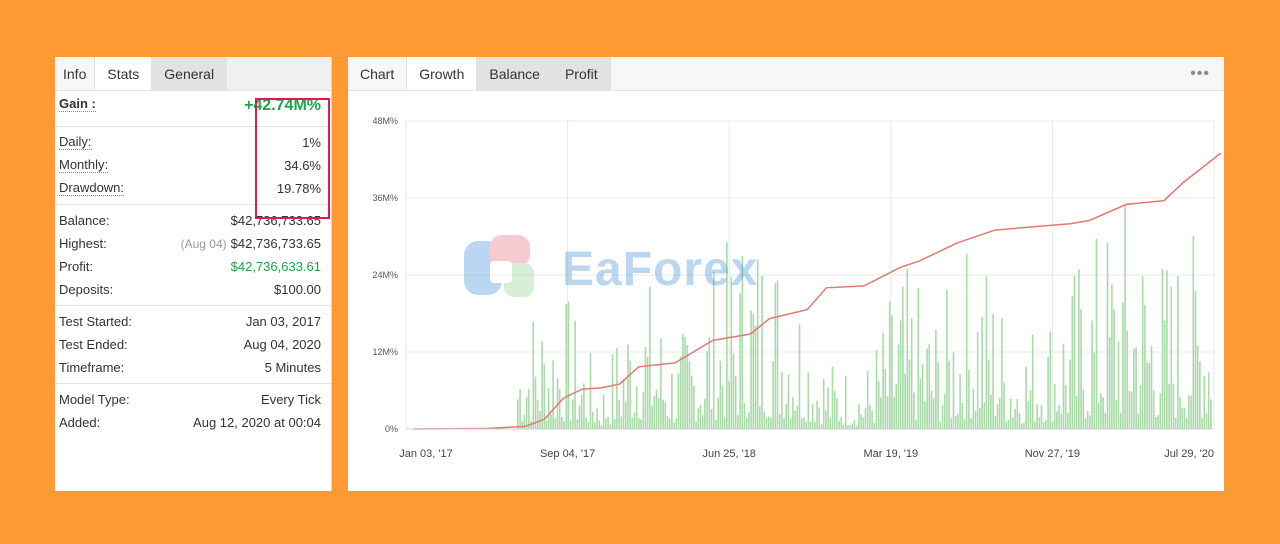 Image resolution: width=1280 pixels, height=544 pixels. What do you see at coordinates (297, 289) in the screenshot?
I see `deposits-value: $100.00` at bounding box center [297, 289].